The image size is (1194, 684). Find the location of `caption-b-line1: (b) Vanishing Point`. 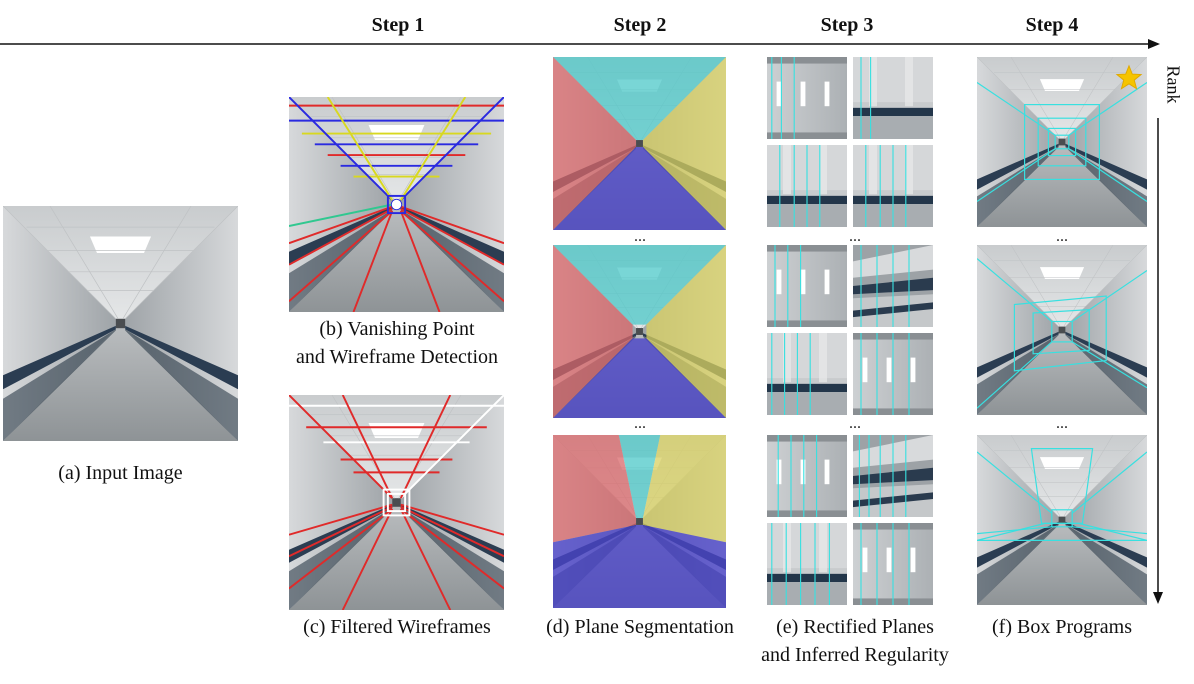

caption-b-line1: (b) Vanishing Point is located at coordinates (397, 329).